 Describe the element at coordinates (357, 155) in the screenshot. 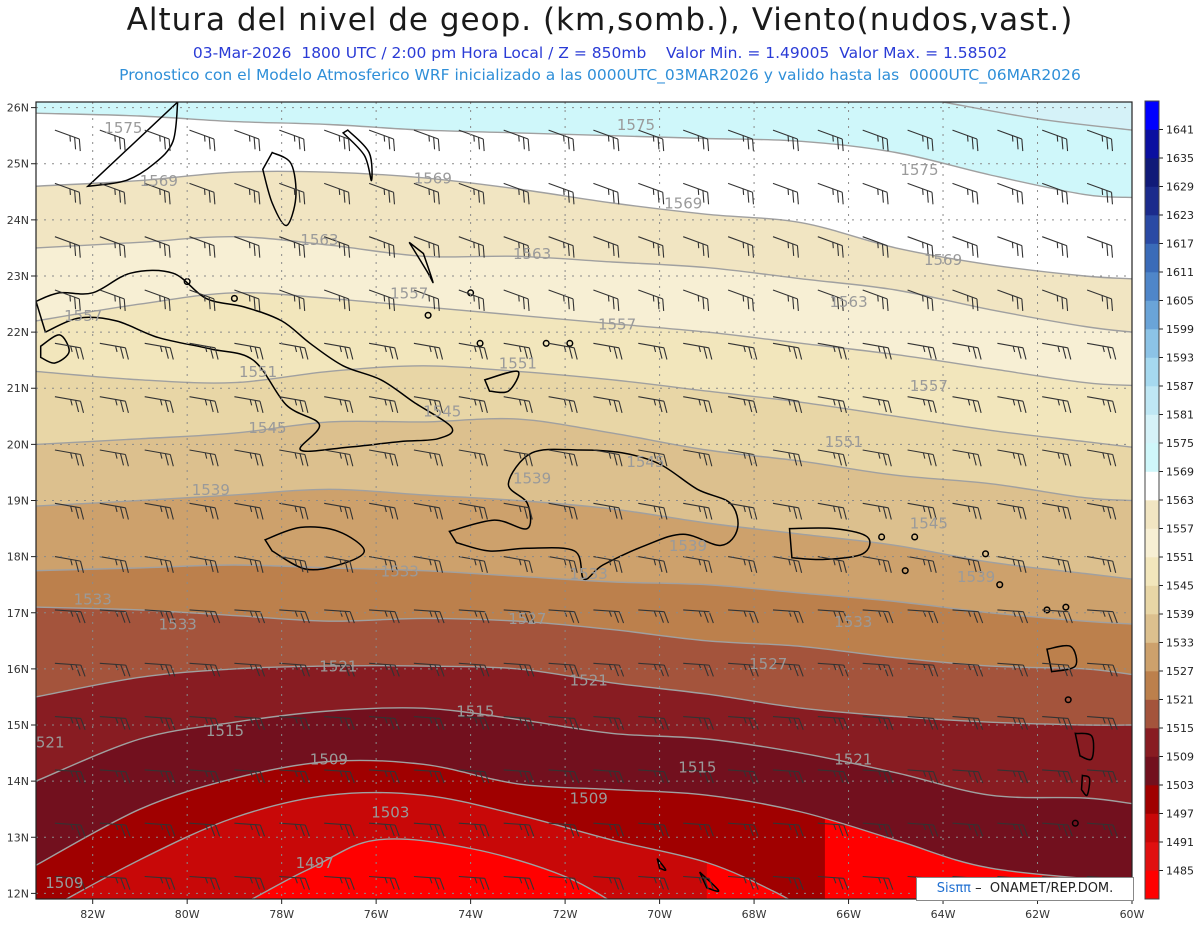

I see `coast-eleuthera` at that location.